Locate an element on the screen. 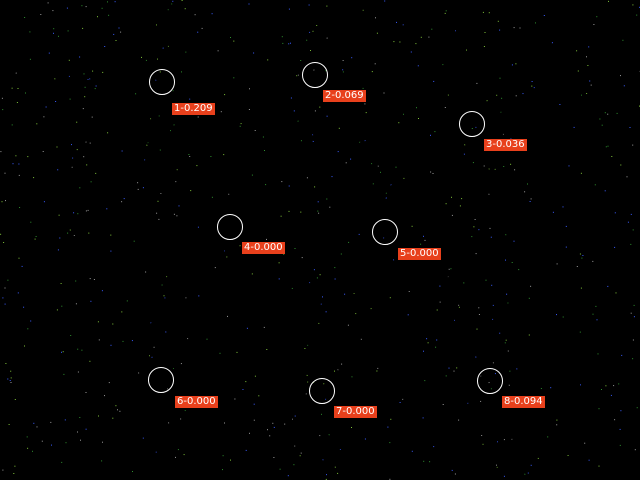 Image resolution: width=640 pixels, height=480 pixels. detection-label: 4-0.000 is located at coordinates (263, 248).